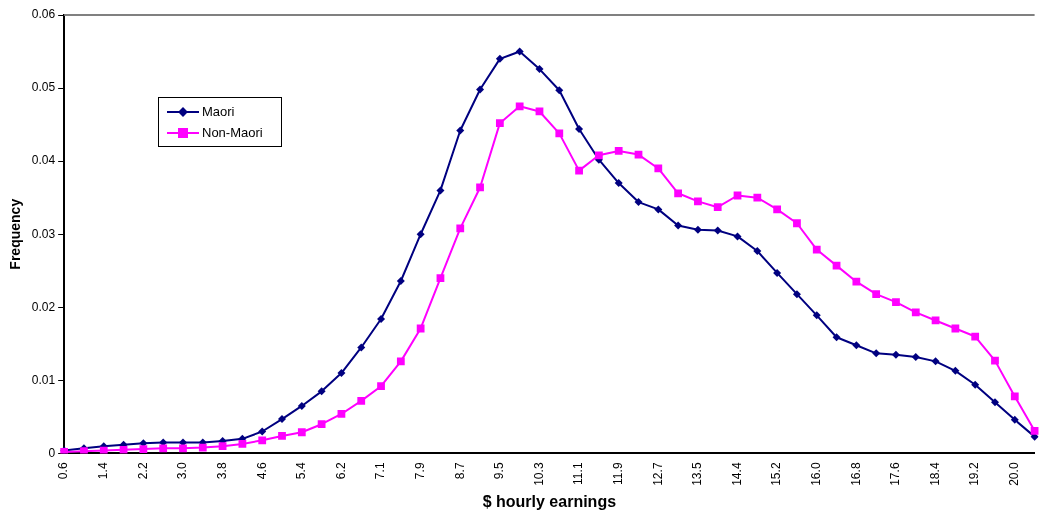 The image size is (1052, 516). What do you see at coordinates (934, 474) in the screenshot?
I see `x-tick-label: 18.4` at bounding box center [934, 474].